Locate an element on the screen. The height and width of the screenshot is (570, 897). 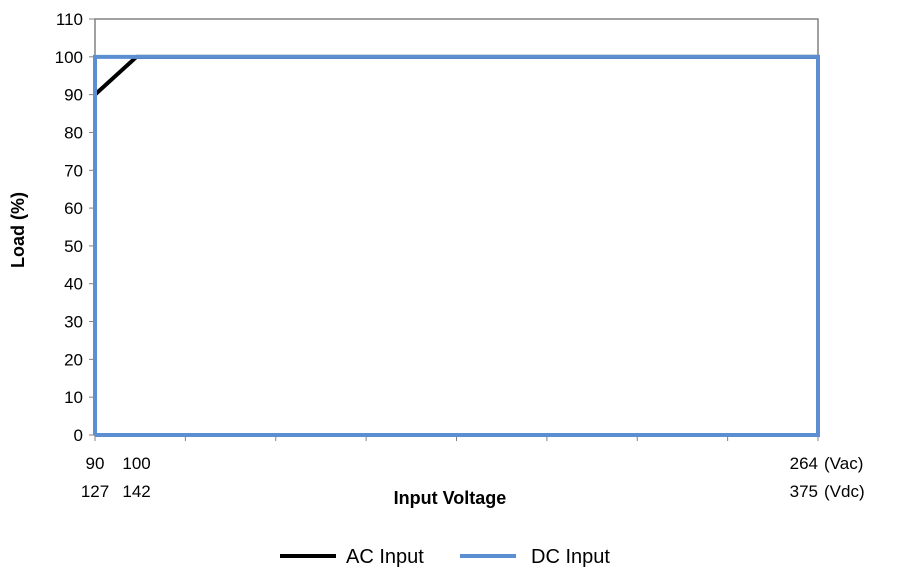
y-tick-label: 0 is located at coordinates (78, 435).